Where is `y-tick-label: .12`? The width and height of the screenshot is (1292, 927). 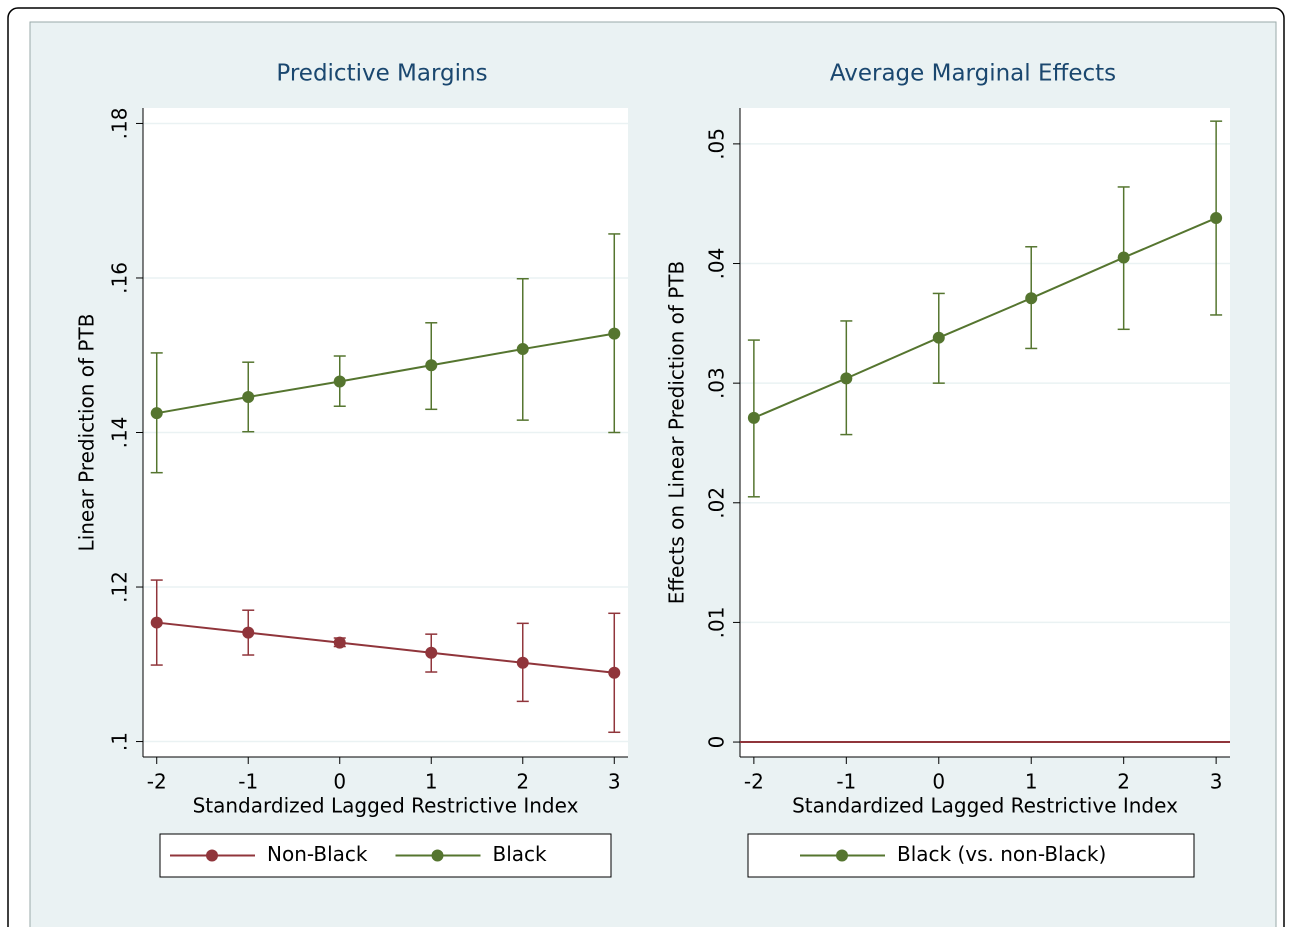 y-tick-label: .12 is located at coordinates (120, 587).